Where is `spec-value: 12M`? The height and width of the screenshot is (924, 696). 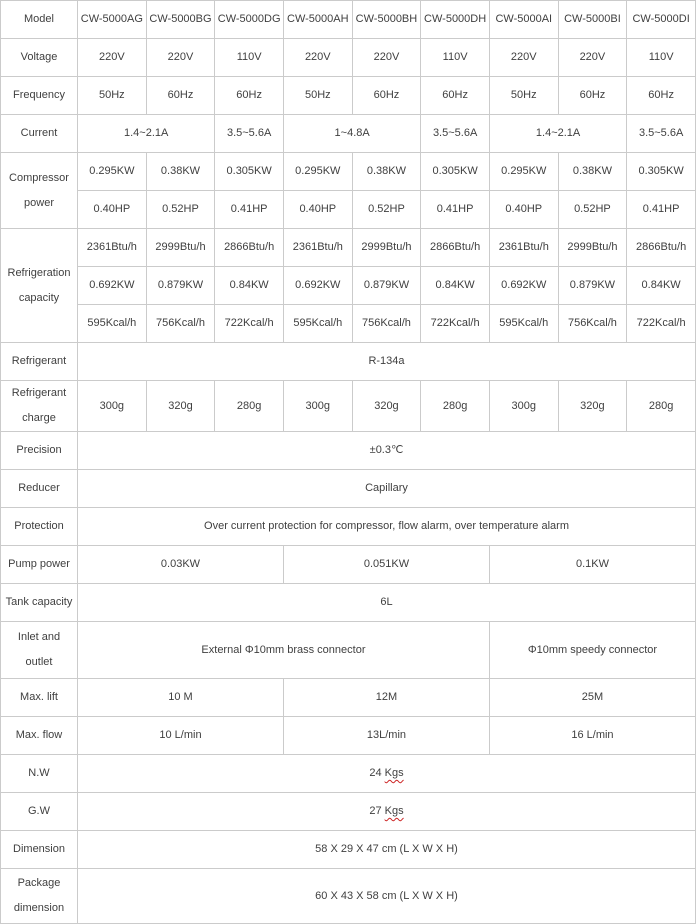
spec-value: 12M is located at coordinates (386, 697).